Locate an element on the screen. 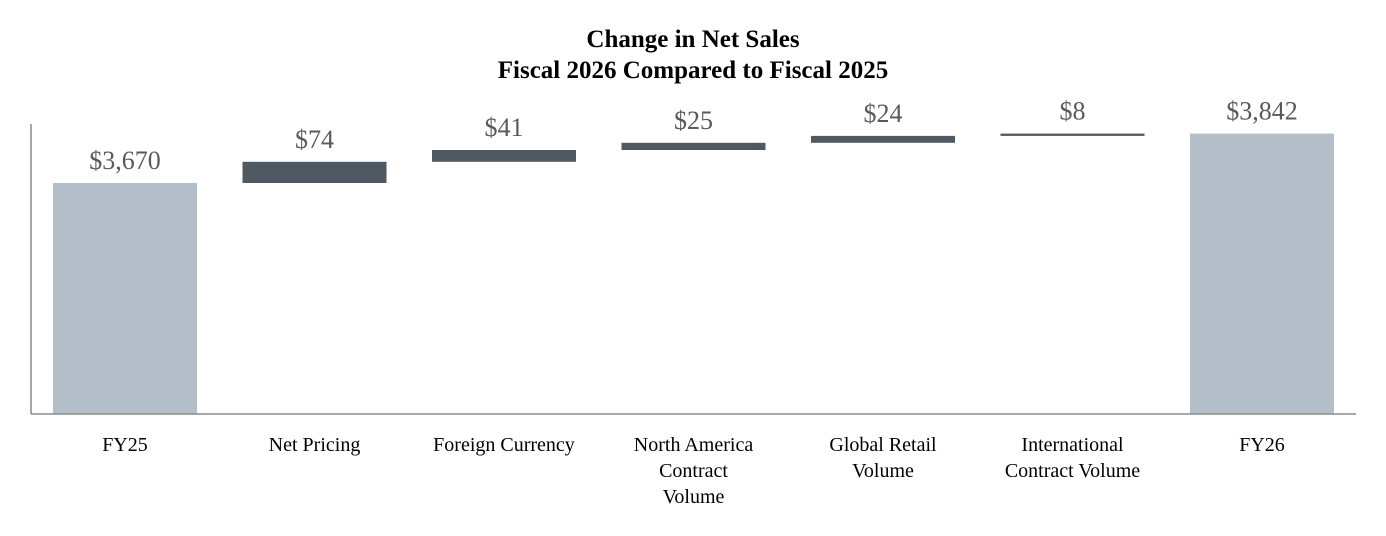 The image size is (1386, 536). bar-international-contract-volume is located at coordinates (1072, 134).